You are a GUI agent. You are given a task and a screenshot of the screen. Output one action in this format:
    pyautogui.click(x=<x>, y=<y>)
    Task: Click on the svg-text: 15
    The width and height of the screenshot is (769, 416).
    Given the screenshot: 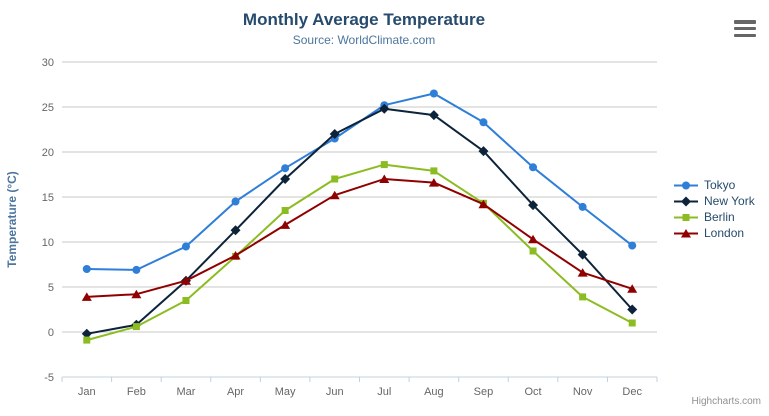 What is the action you would take?
    pyautogui.click(x=48, y=198)
    